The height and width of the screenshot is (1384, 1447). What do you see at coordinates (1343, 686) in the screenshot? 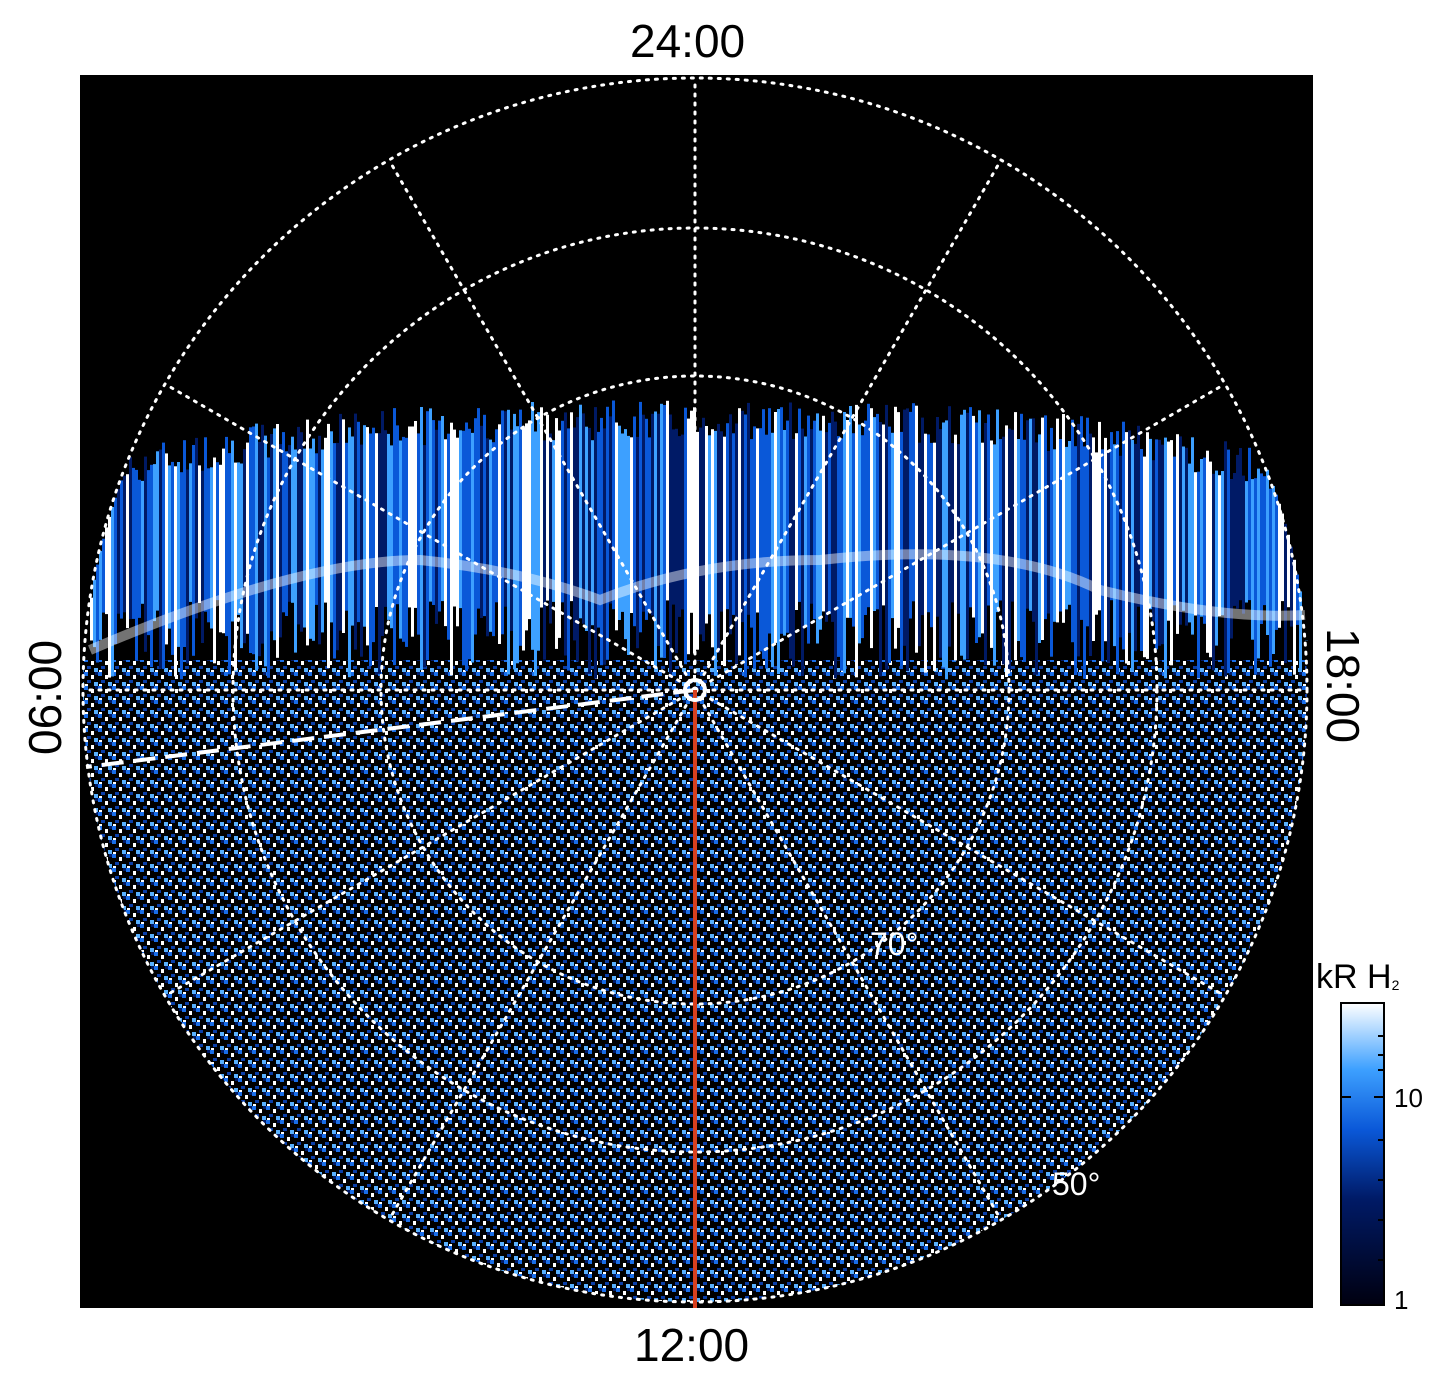
I see `local-time-label-dusk: 18:00` at bounding box center [1343, 686].